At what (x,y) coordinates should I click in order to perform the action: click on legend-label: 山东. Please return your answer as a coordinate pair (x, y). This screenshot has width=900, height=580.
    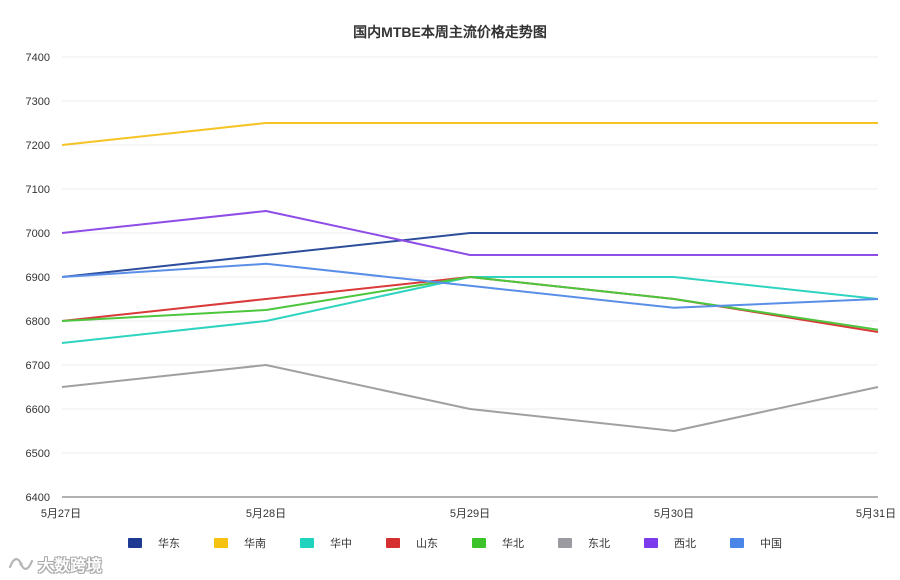
    Looking at the image, I should click on (427, 543).